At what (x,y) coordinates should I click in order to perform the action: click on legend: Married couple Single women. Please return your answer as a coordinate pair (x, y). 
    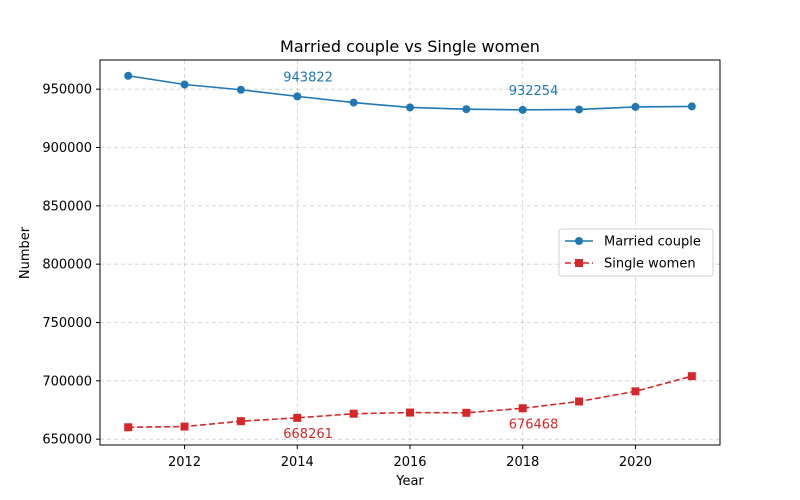
    Looking at the image, I should click on (636, 252).